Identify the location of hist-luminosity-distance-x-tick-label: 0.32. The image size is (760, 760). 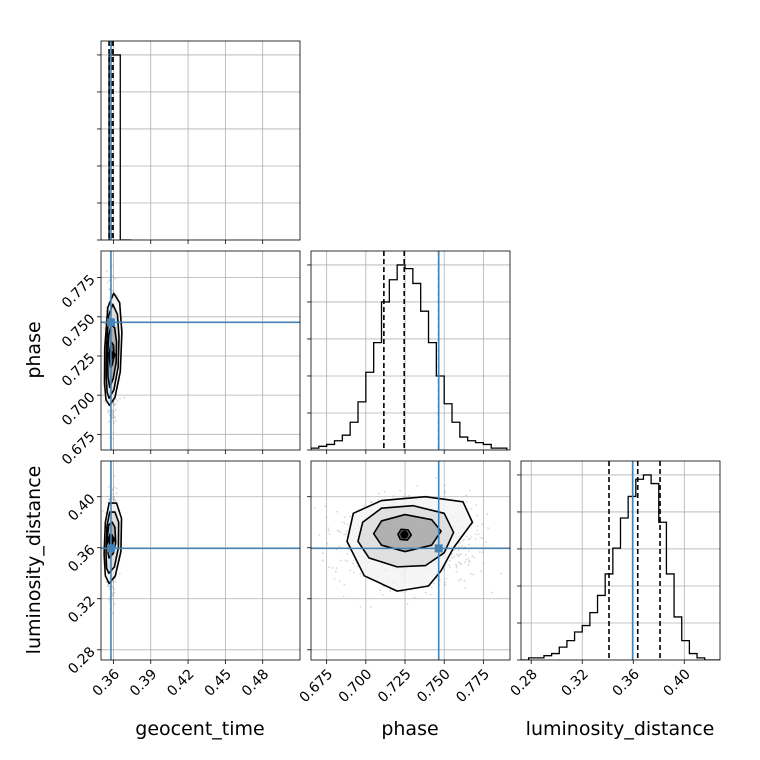
(574, 682).